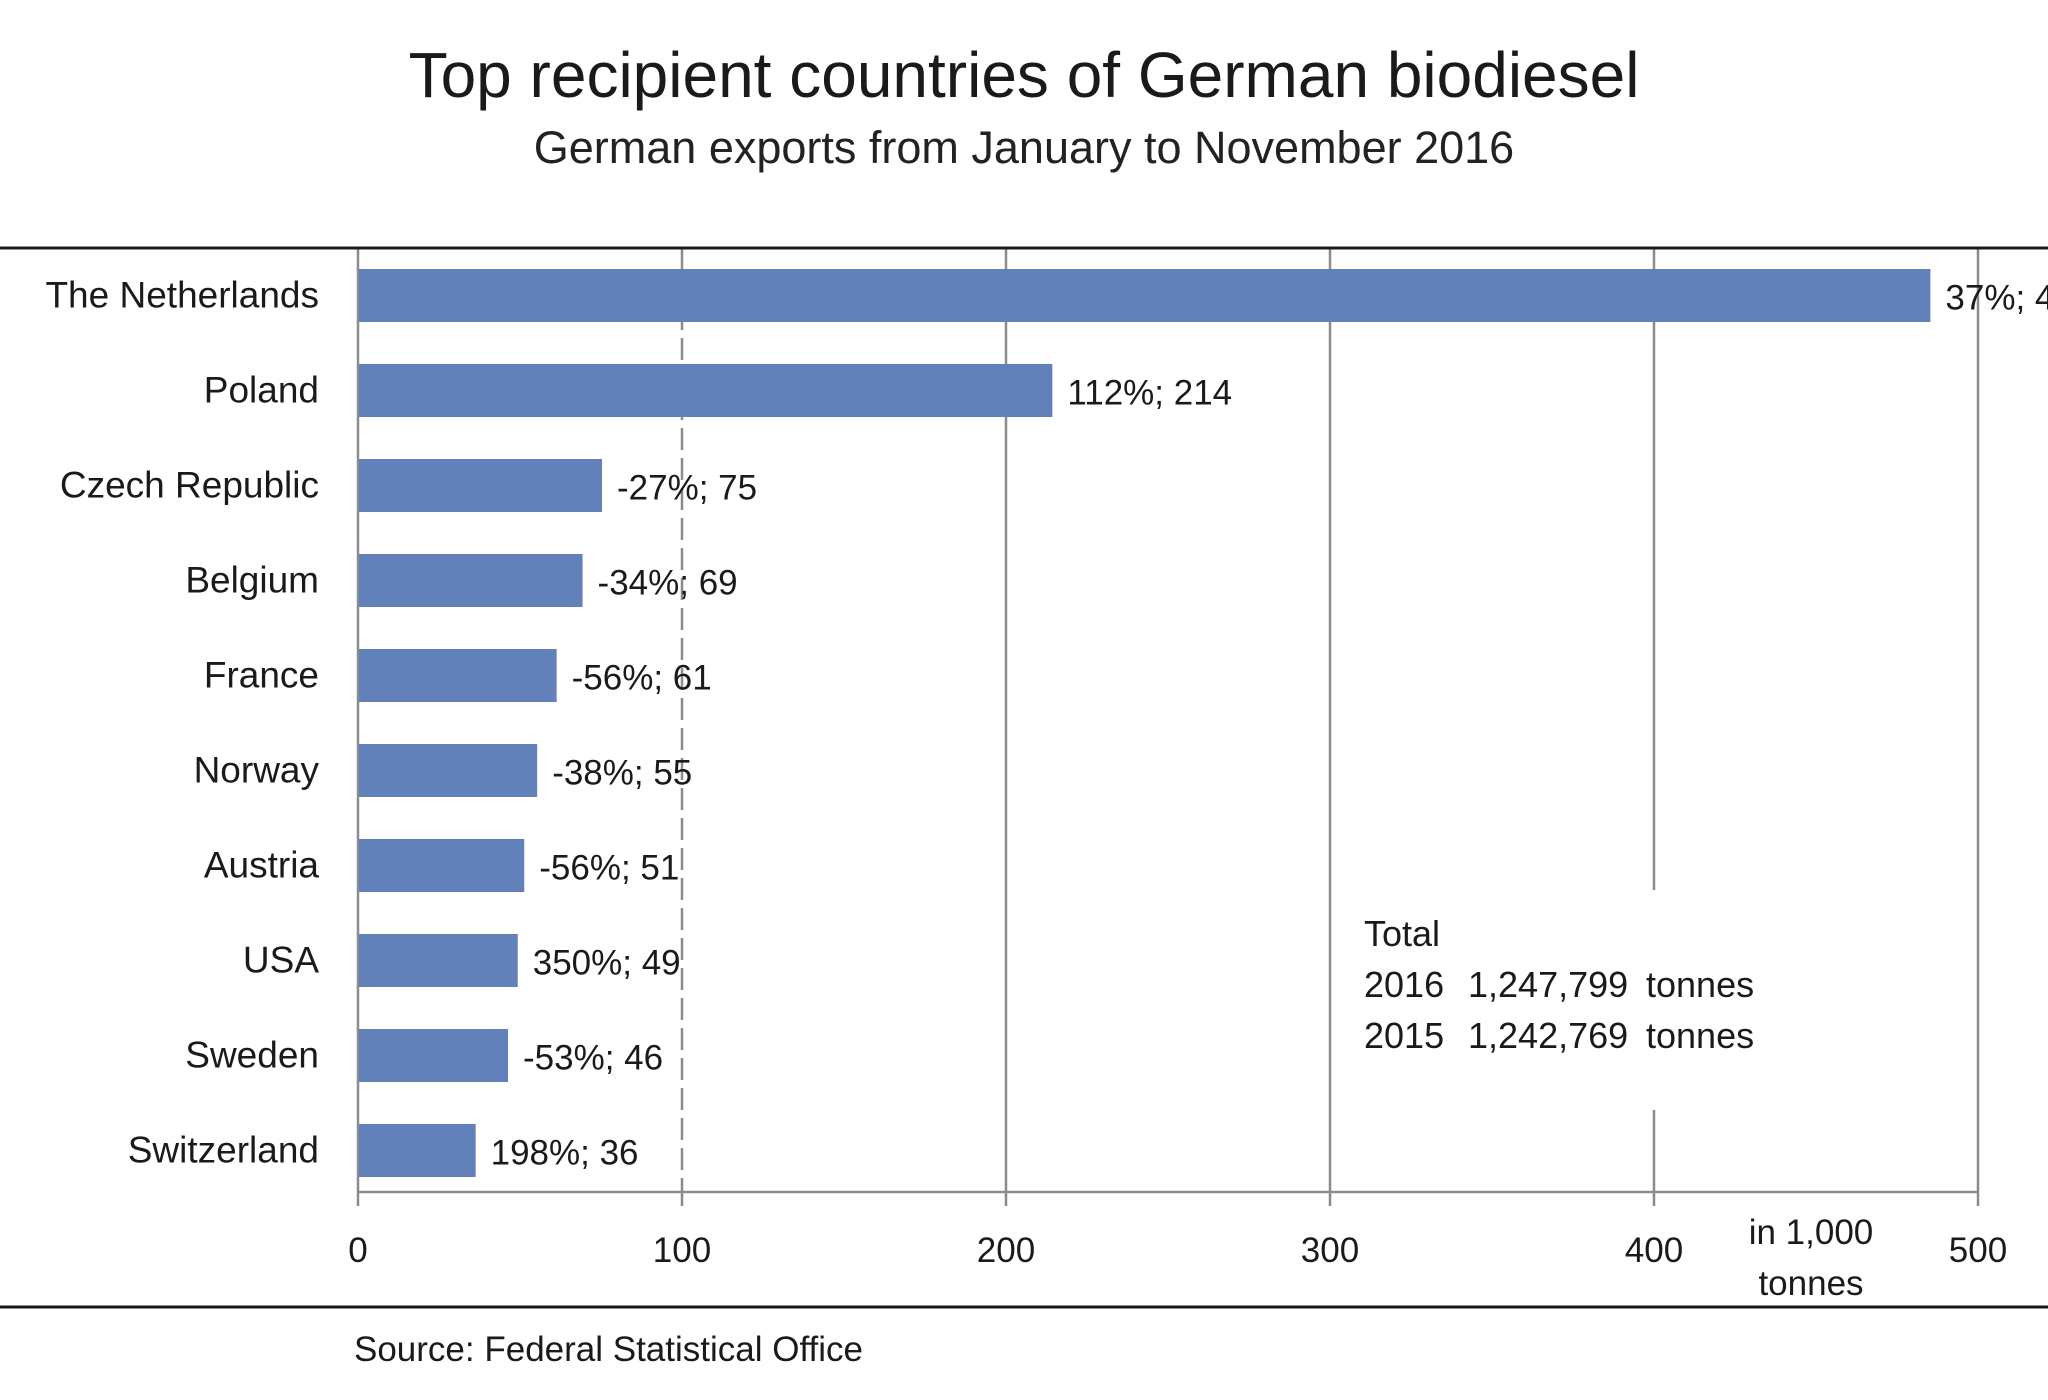 The width and height of the screenshot is (2048, 1400). I want to click on annotation-unit-2016: tonnes, so click(1700, 984).